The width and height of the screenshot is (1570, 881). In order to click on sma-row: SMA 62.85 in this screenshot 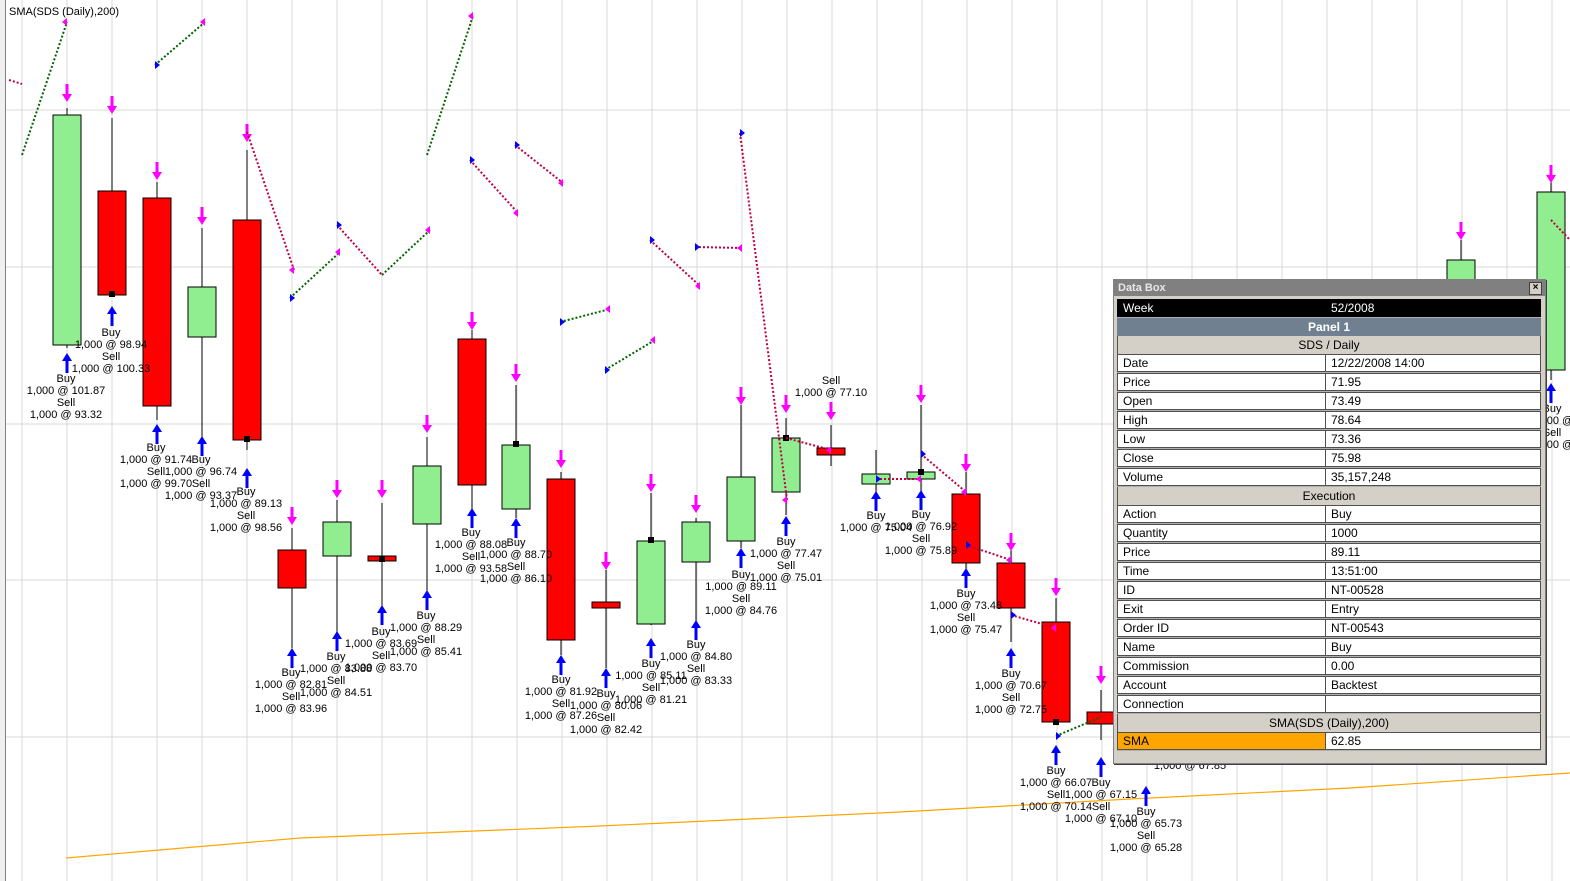, I will do `click(1329, 741)`.